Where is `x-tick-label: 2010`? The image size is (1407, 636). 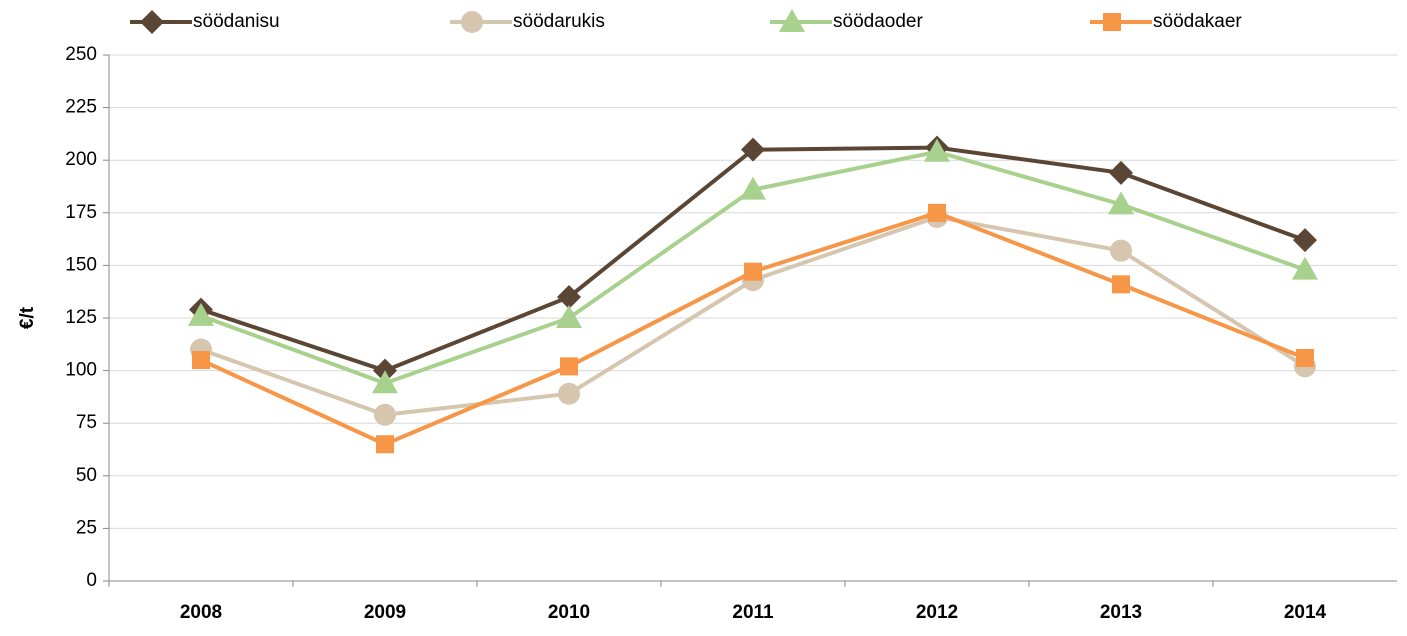
x-tick-label: 2010 is located at coordinates (569, 612).